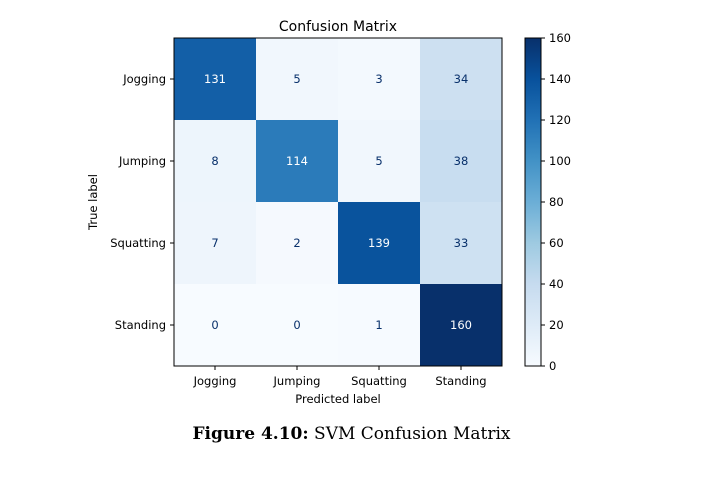  I want to click on x-tick-label: Jumping, so click(297, 381).